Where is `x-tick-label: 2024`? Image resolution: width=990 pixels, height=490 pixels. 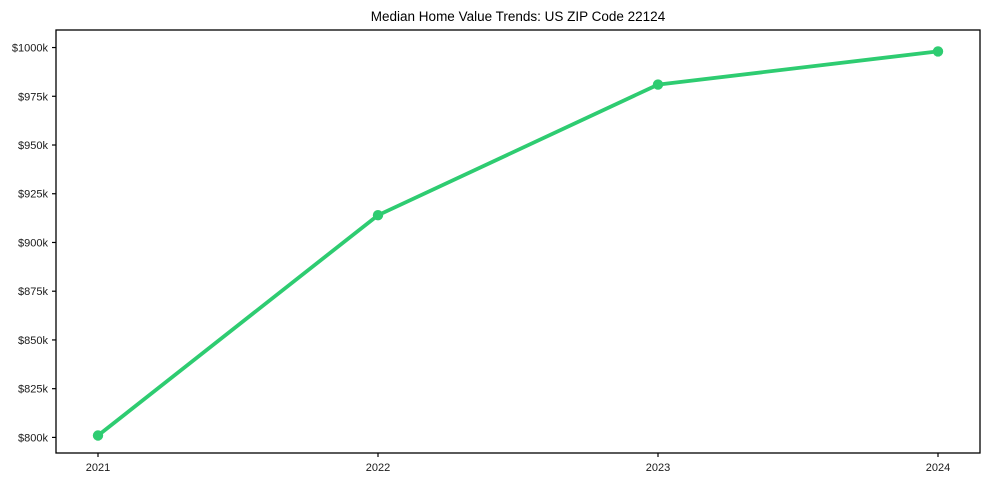 x-tick-label: 2024 is located at coordinates (938, 468).